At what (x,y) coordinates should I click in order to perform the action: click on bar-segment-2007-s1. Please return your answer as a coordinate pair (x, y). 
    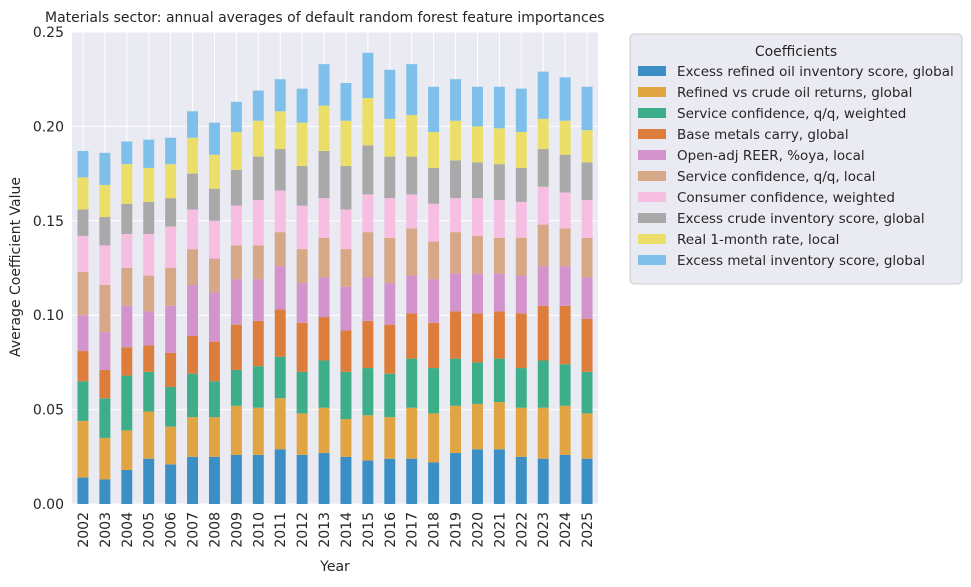
    Looking at the image, I should click on (193, 437).